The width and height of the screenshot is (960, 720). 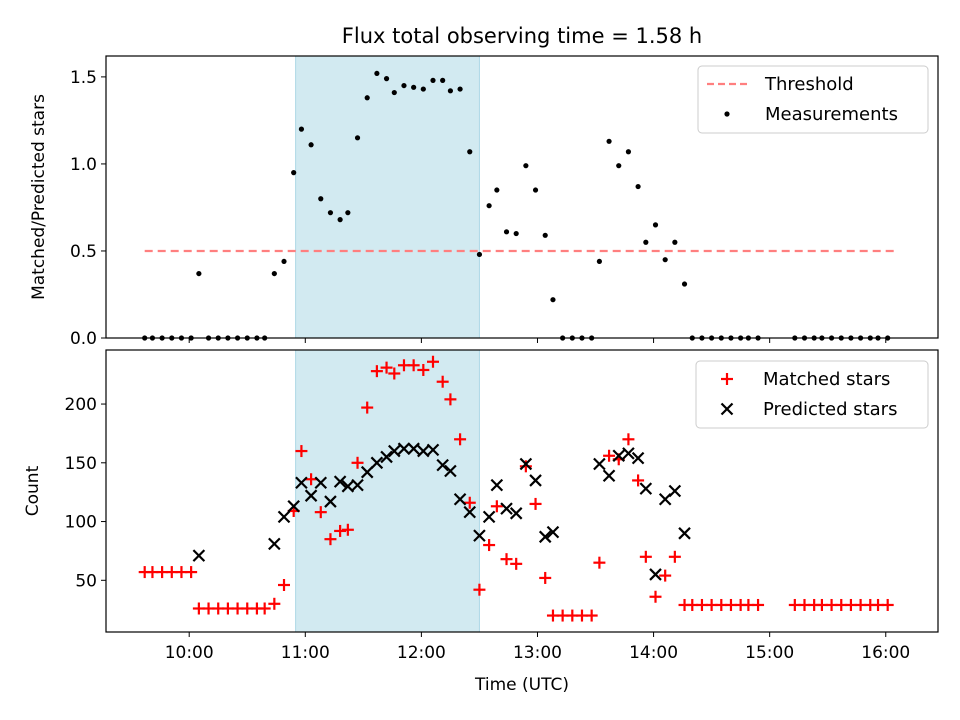 I want to click on x-tick-label: 13:00, so click(x=537, y=653).